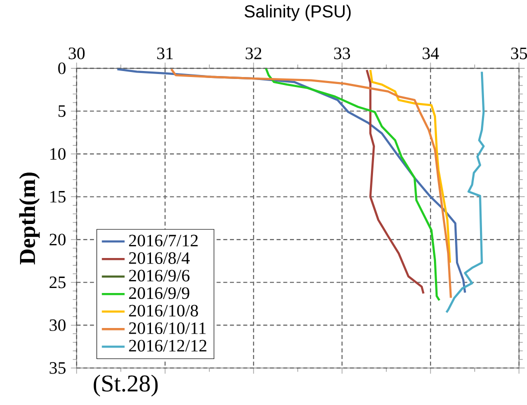  What do you see at coordinates (254, 54) in the screenshot?
I see `x-tick-label: 32` at bounding box center [254, 54].